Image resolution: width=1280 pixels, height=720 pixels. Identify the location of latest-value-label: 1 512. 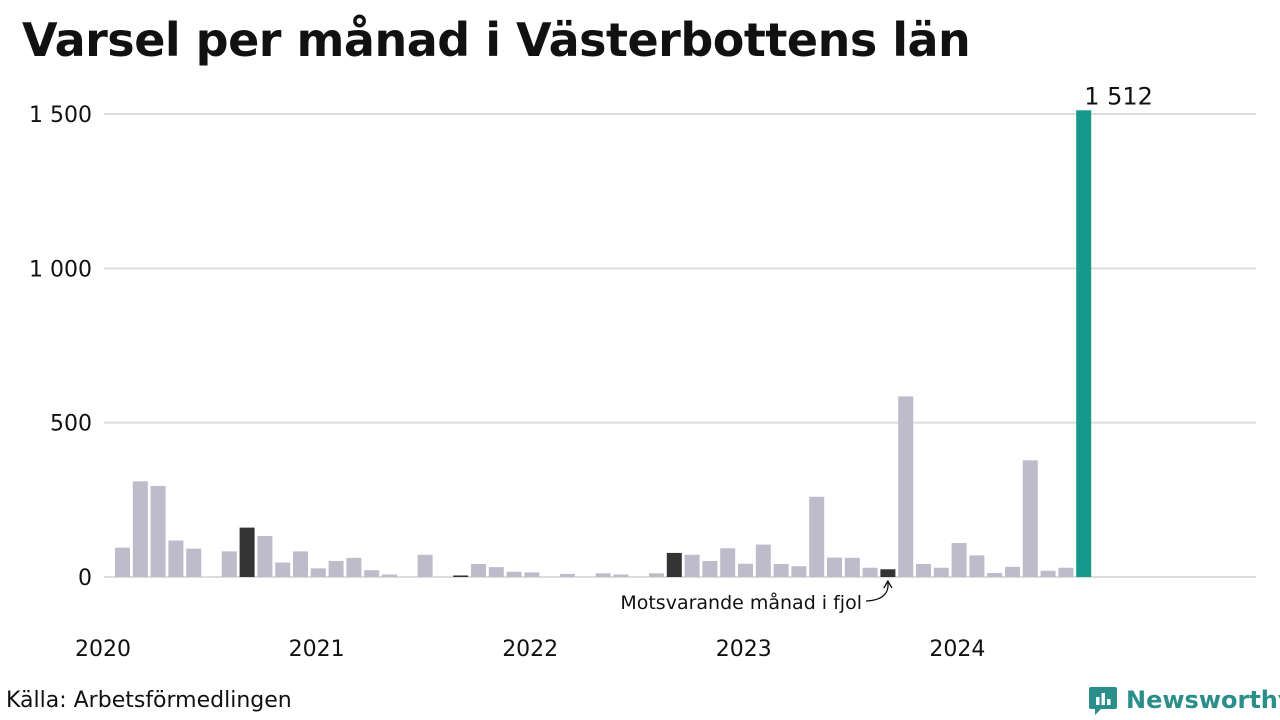
(1118, 96).